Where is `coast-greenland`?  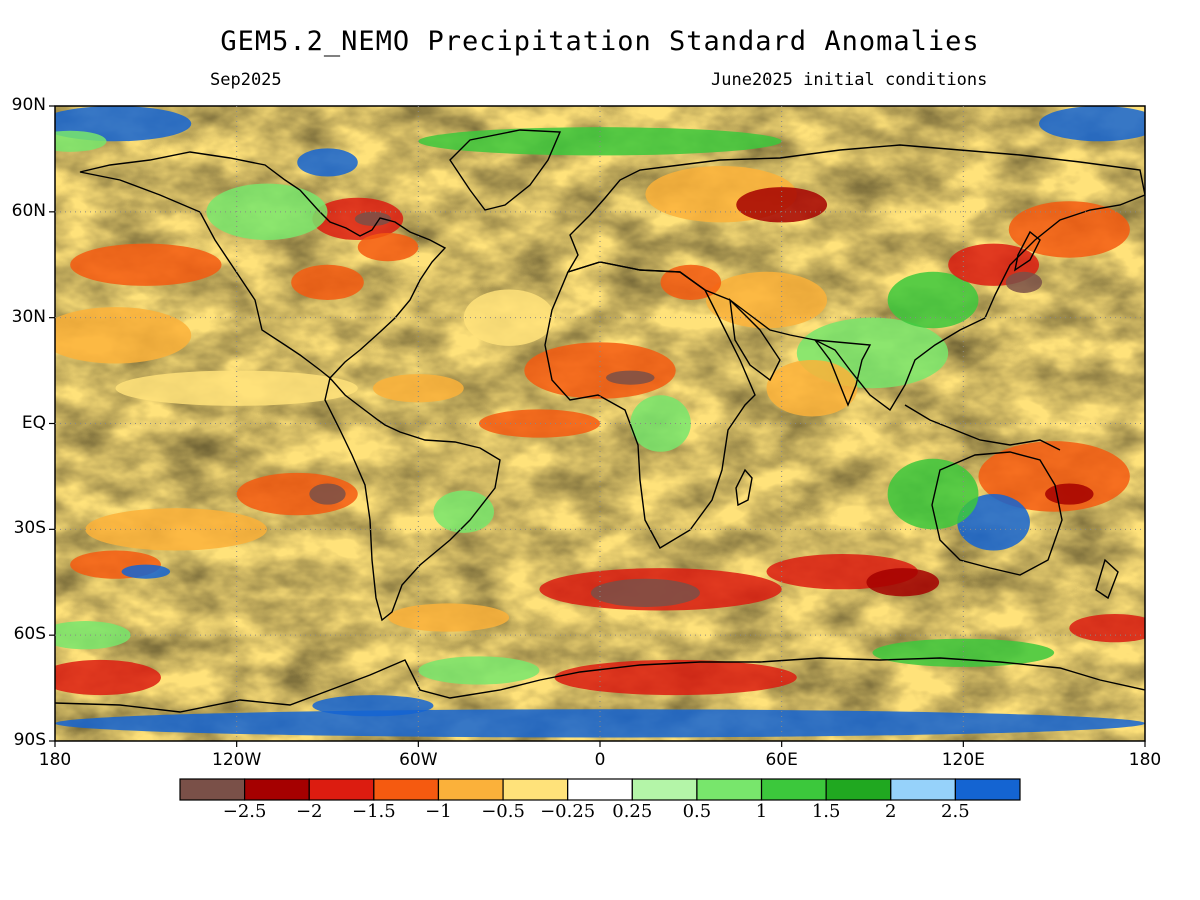
coast-greenland is located at coordinates (505, 170).